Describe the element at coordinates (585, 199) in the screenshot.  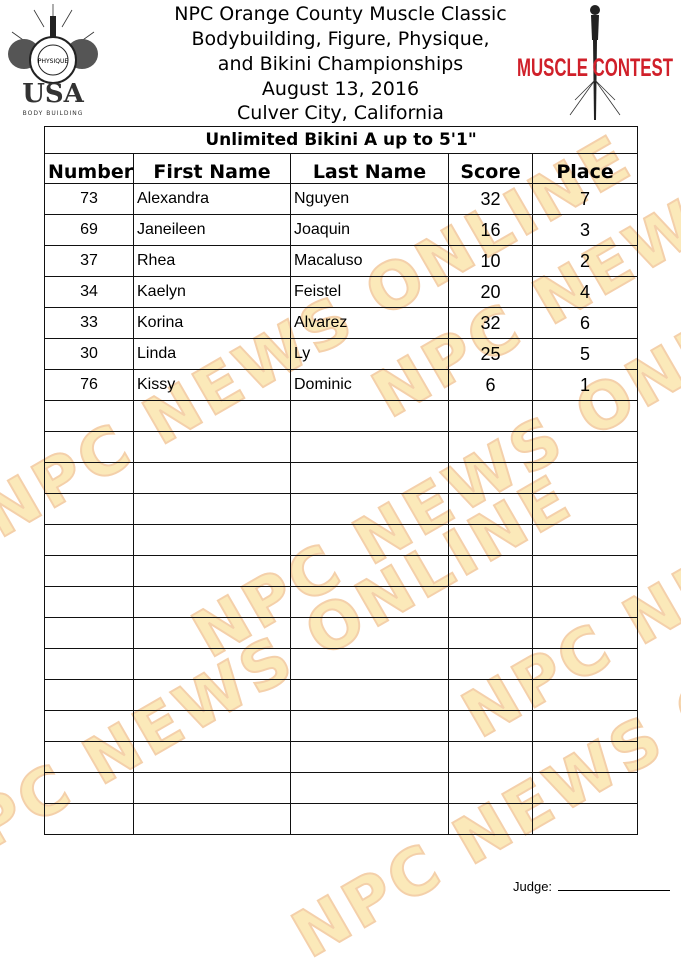
I see `cell-place: 7` at that location.